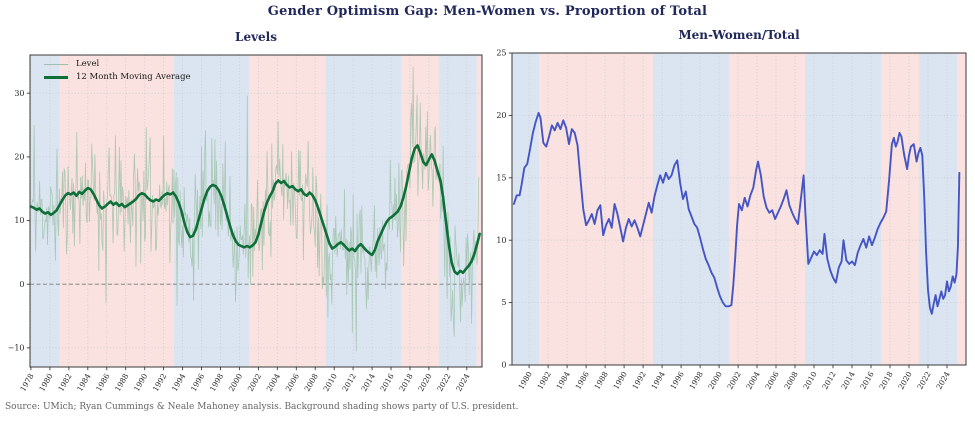  Describe the element at coordinates (56, 64) in the screenshot. I see `level-line-swatch` at that location.